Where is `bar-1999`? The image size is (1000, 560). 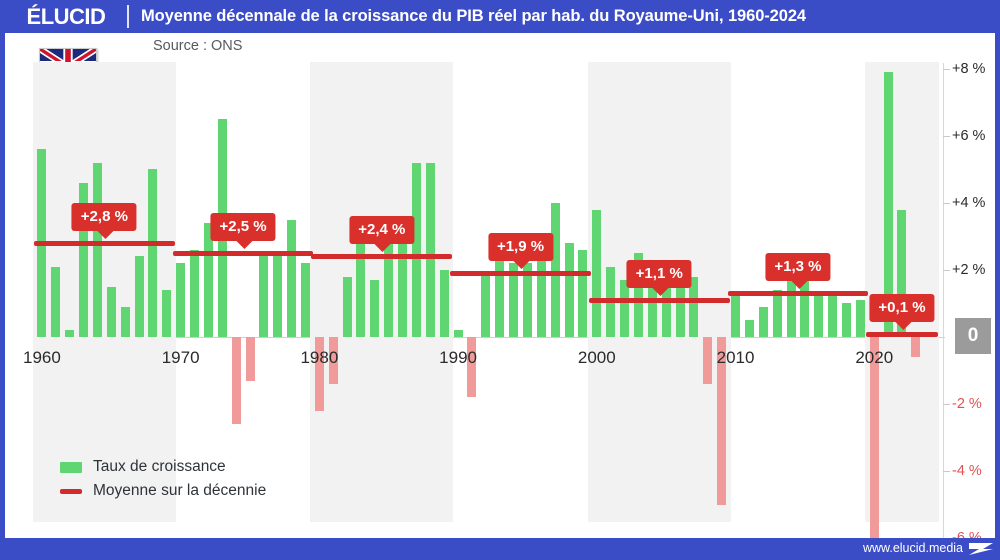 bar-1999 is located at coordinates (583, 293).